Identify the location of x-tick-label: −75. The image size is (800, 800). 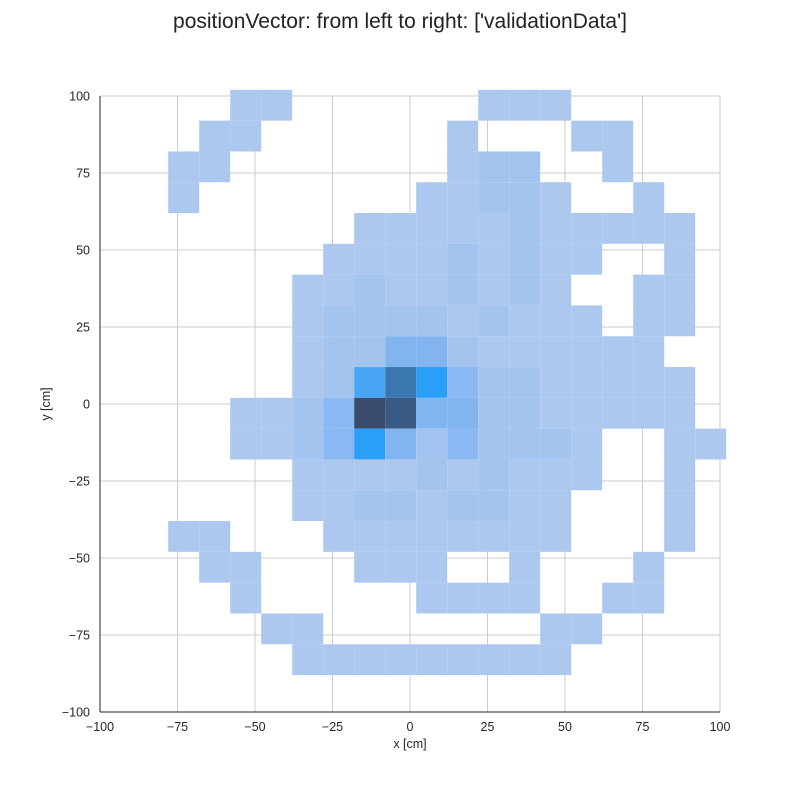
(177, 727).